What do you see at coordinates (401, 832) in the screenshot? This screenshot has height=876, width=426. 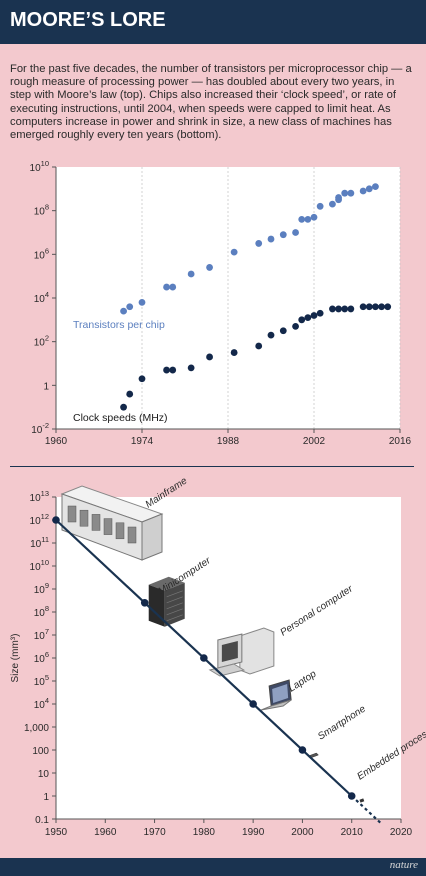 I see `x-tick-label: 2020` at bounding box center [401, 832].